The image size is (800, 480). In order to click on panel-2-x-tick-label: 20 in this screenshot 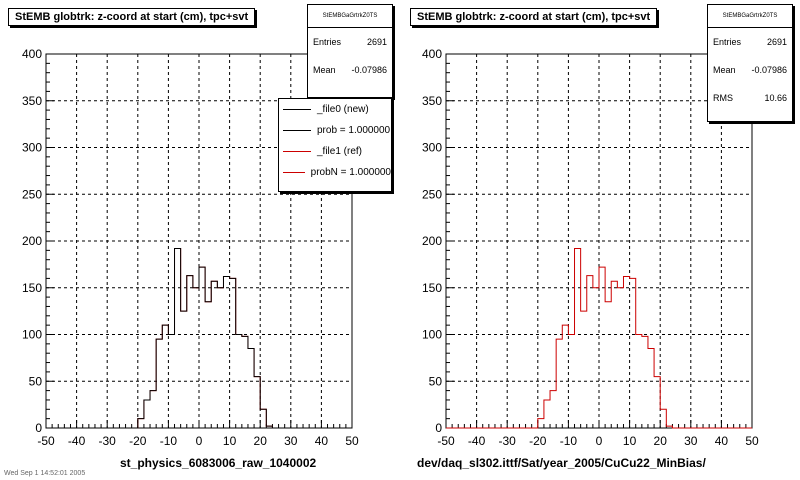, I will do `click(661, 441)`.